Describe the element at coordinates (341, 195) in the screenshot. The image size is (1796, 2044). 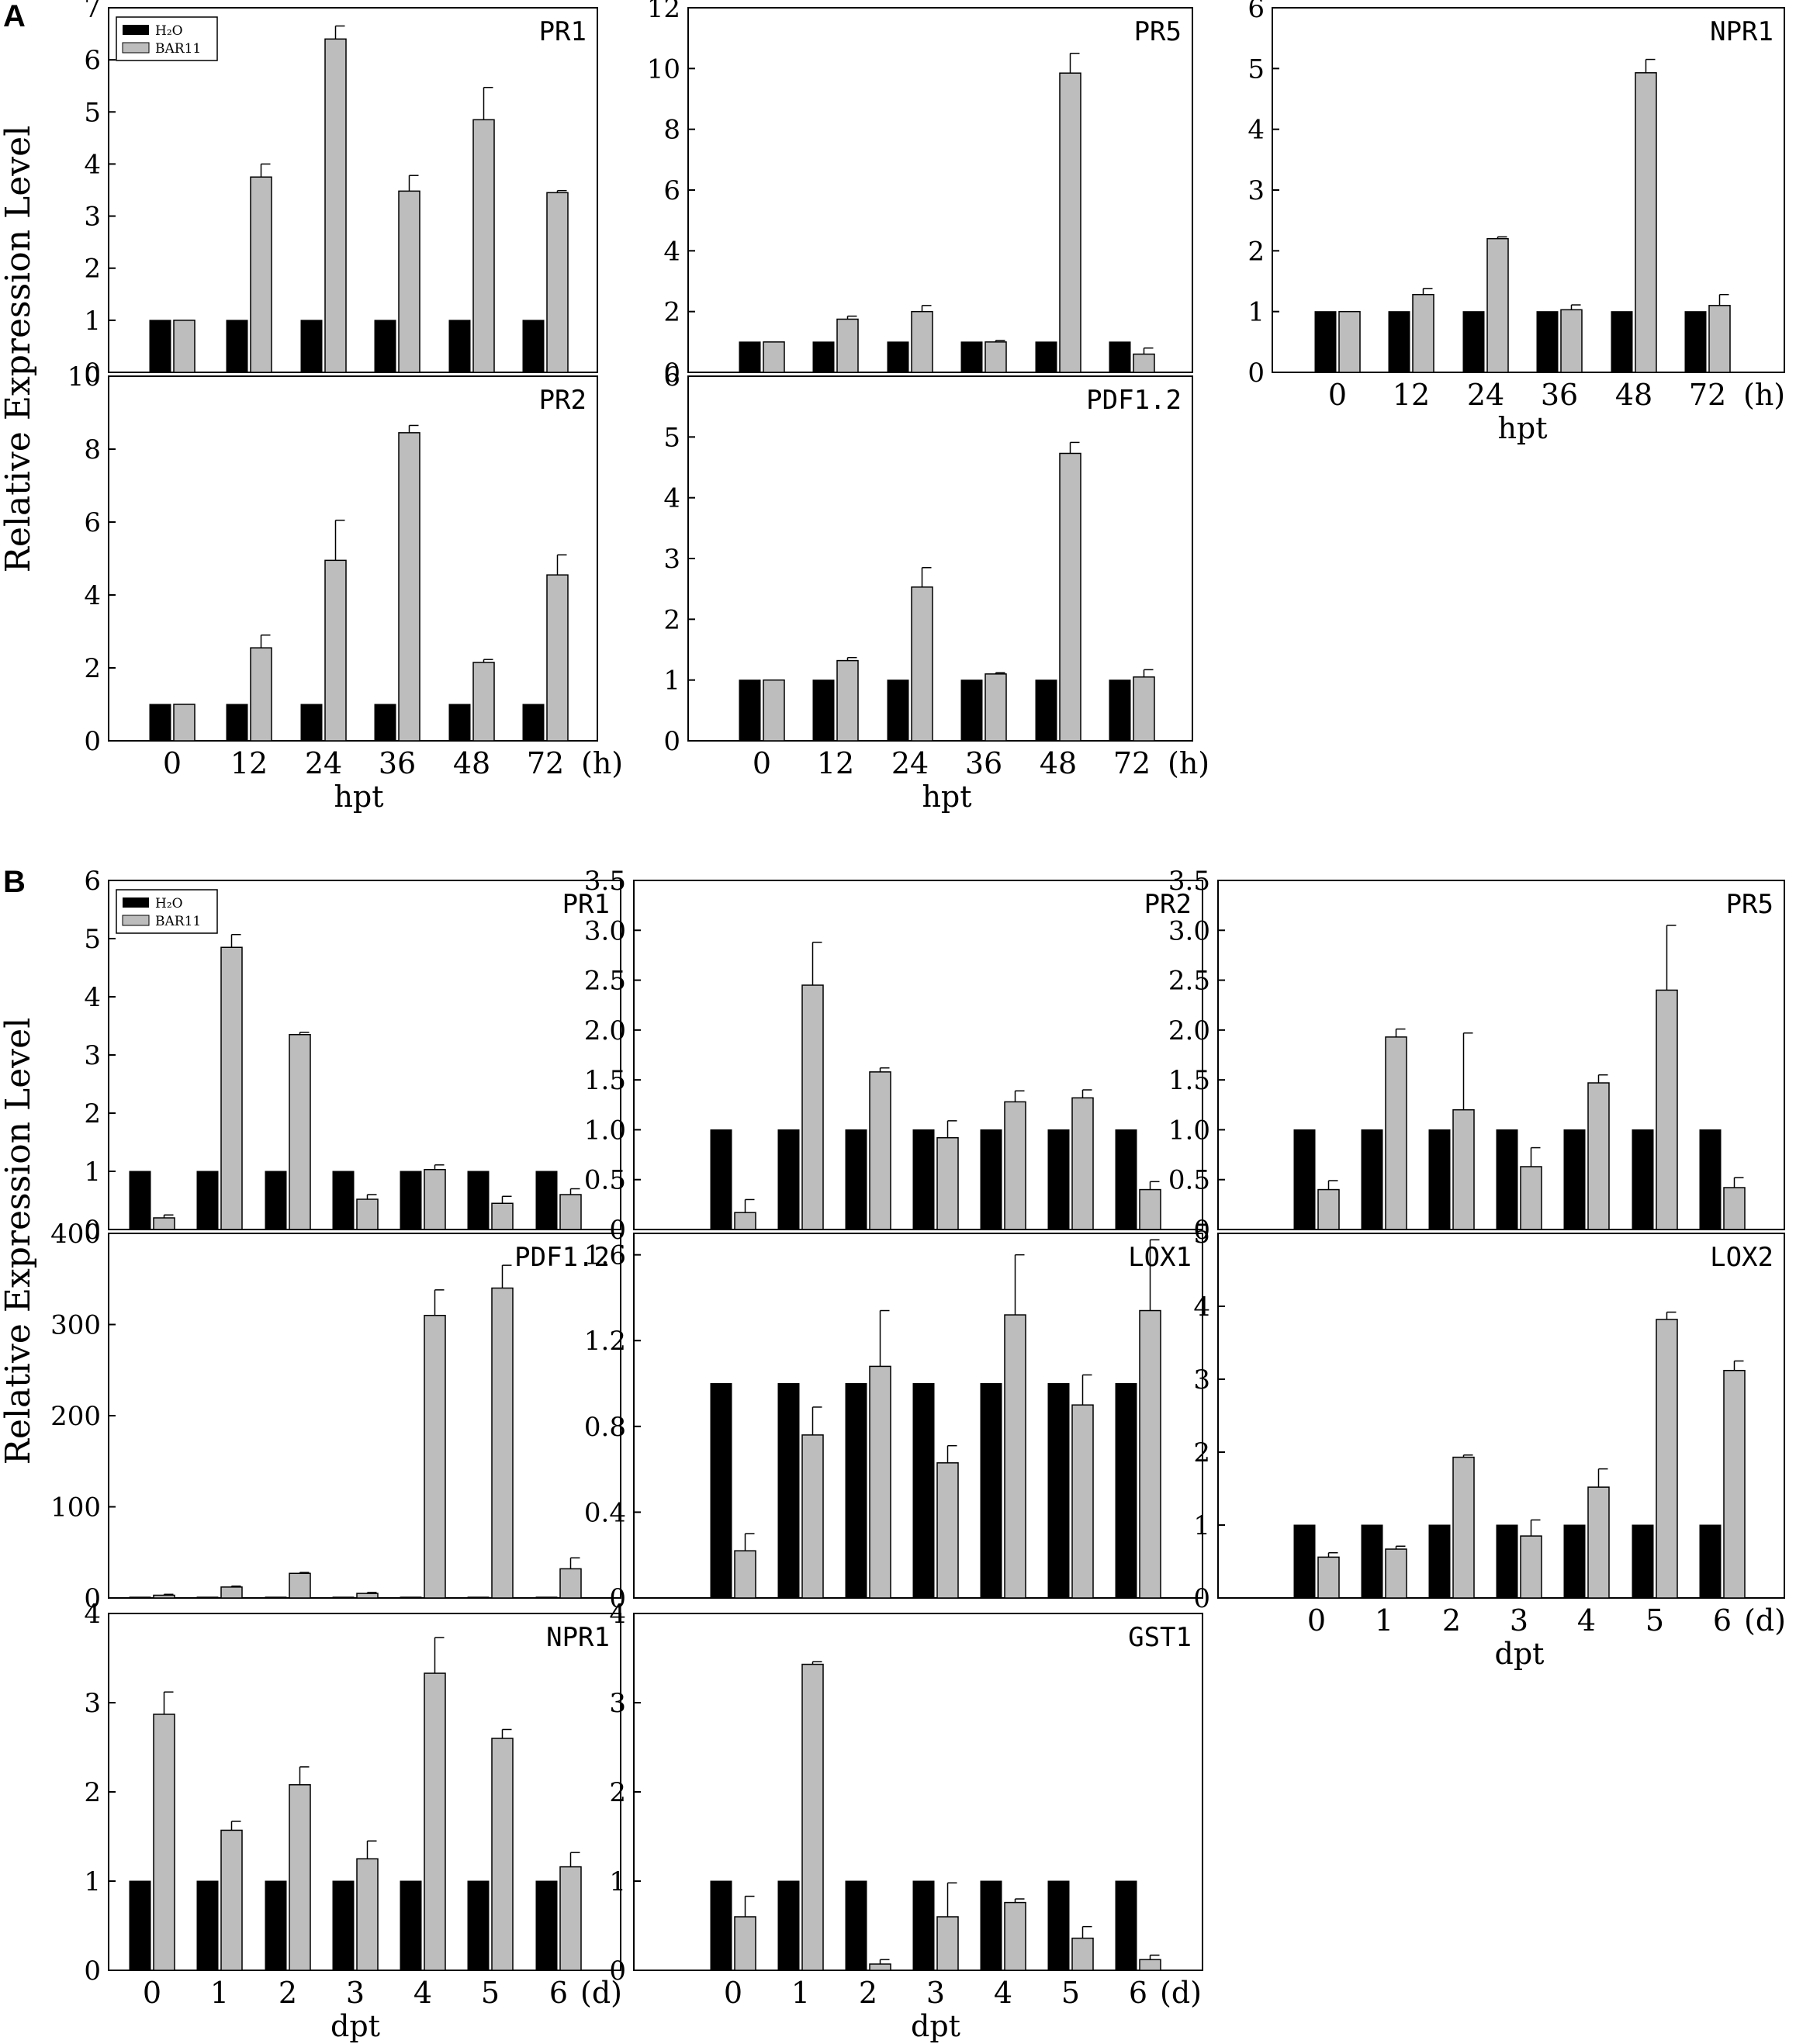
I see `chart-a-pr1: 0 1 2 3 4 5 6 7 PR1 H₂O BAR11` at that location.